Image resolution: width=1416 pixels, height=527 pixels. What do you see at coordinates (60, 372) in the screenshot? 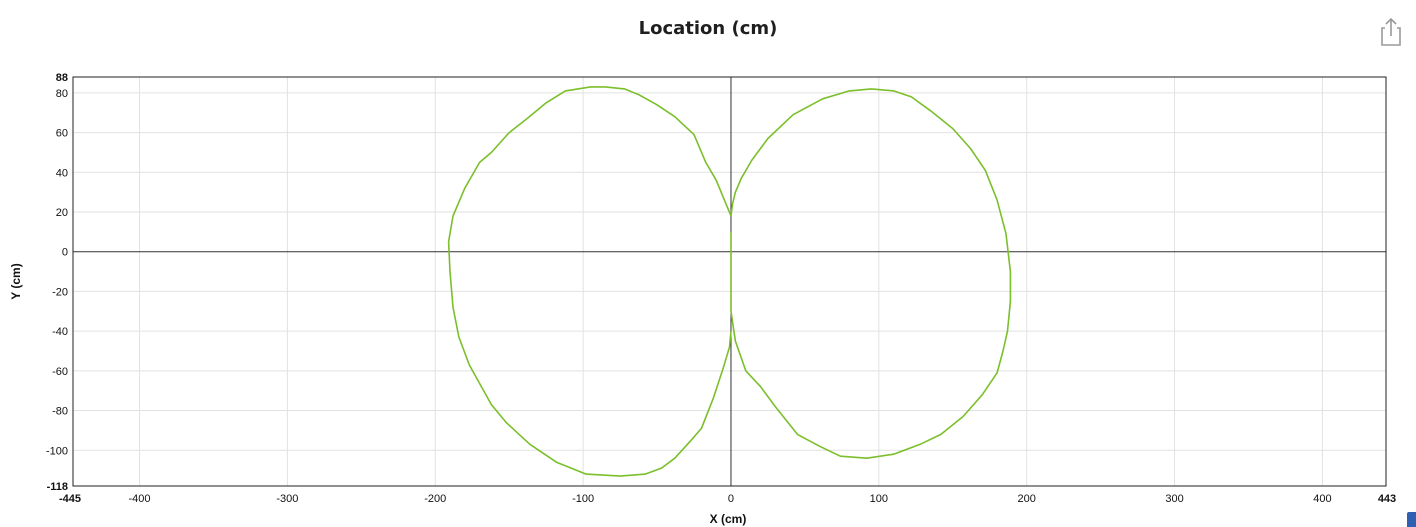
I see `y-tick-label: -60` at bounding box center [60, 372].